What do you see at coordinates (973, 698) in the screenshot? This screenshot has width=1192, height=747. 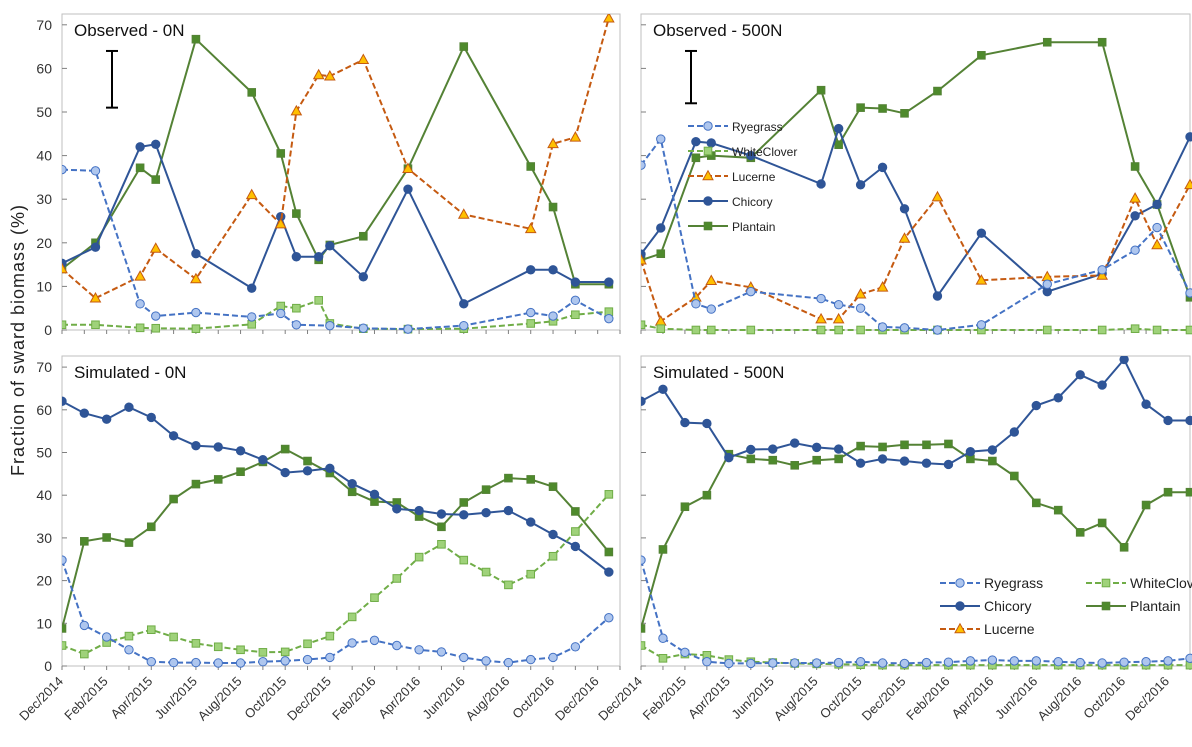 I see `x-tick-label: Apr/2016` at bounding box center [973, 698].